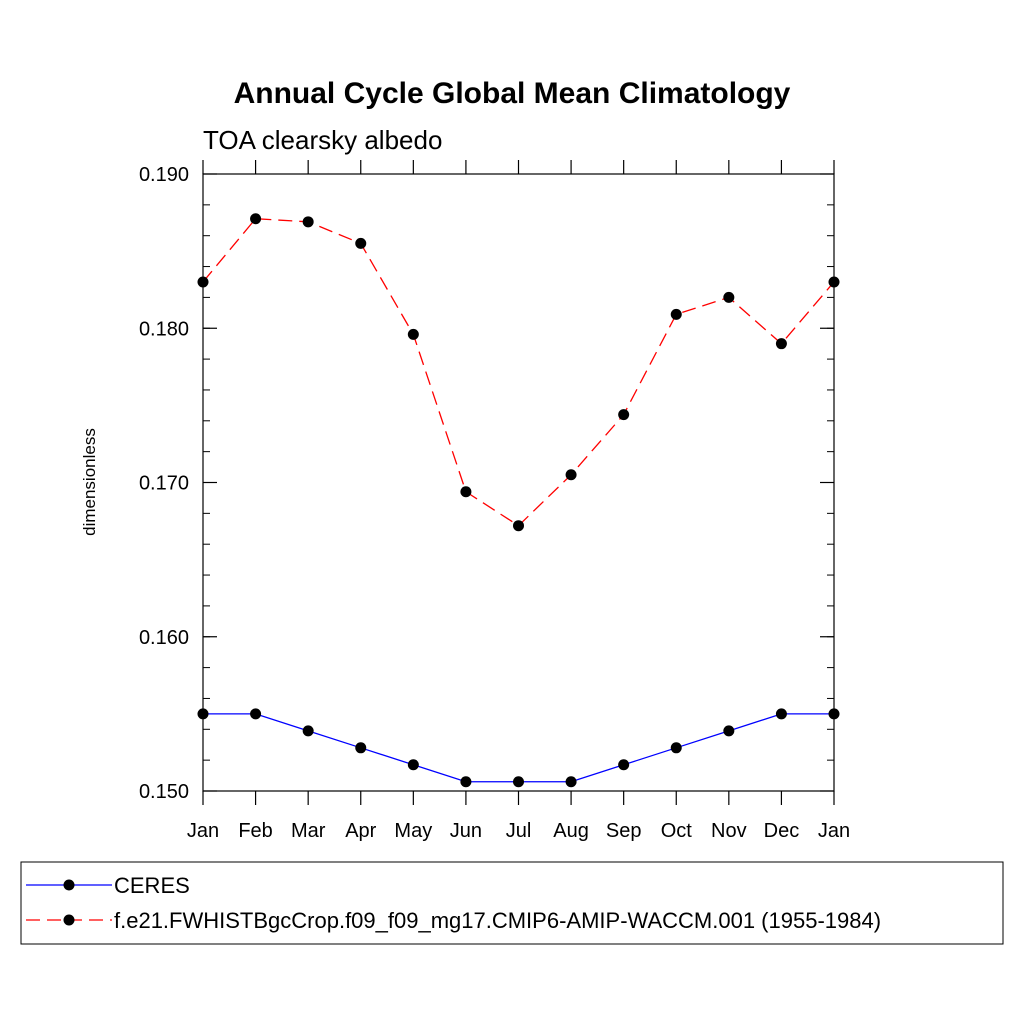 The height and width of the screenshot is (1024, 1024). Describe the element at coordinates (782, 831) in the screenshot. I see `x-tick-label: Dec` at that location.